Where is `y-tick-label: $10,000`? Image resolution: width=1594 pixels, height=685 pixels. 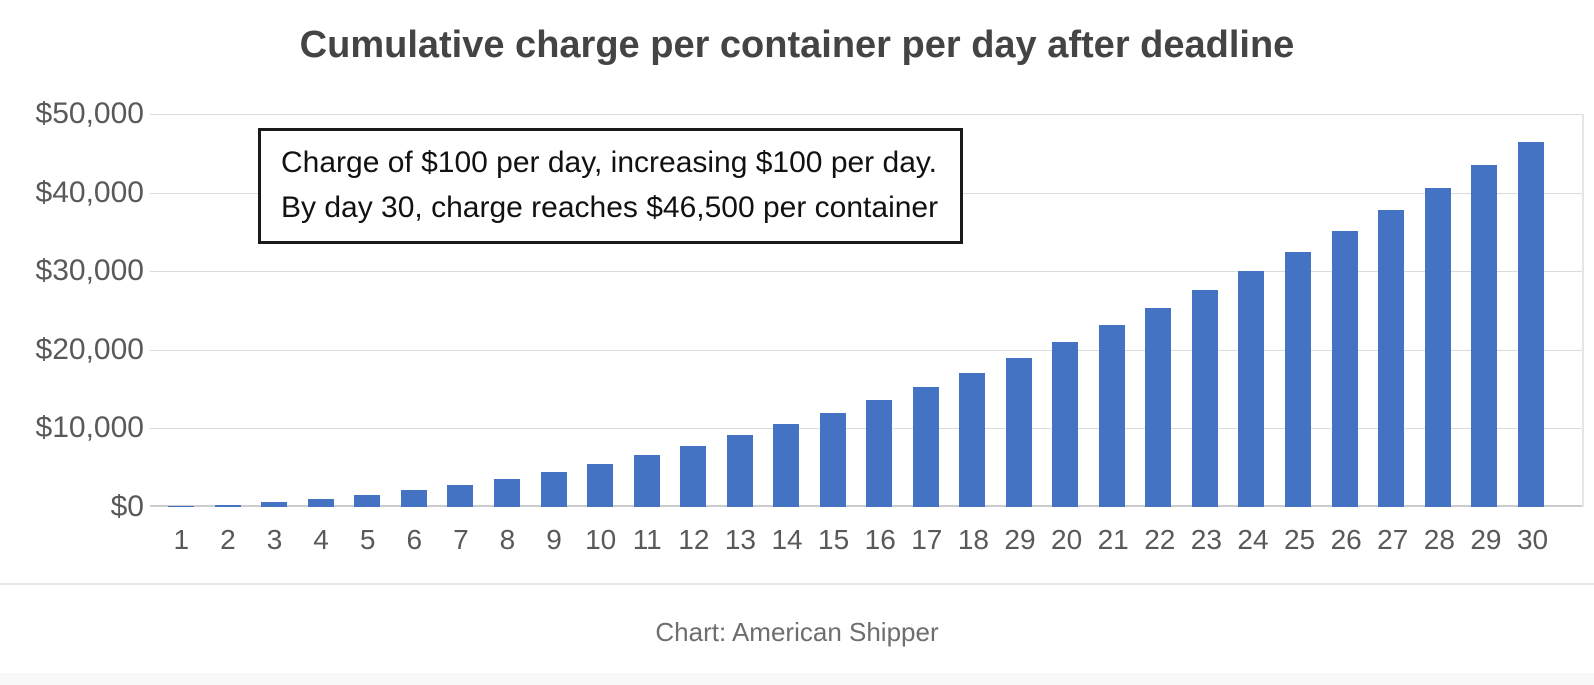
y-tick-label: $10,000 is located at coordinates (89, 428).